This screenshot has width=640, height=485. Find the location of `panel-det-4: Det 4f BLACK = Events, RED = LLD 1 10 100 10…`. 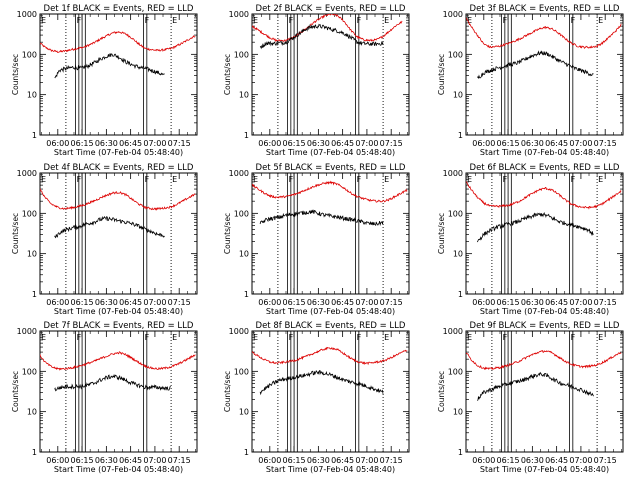

panel-det-4: Det 4f BLACK = Events, RED = LLD 1 10 100 10… is located at coordinates (104, 239).